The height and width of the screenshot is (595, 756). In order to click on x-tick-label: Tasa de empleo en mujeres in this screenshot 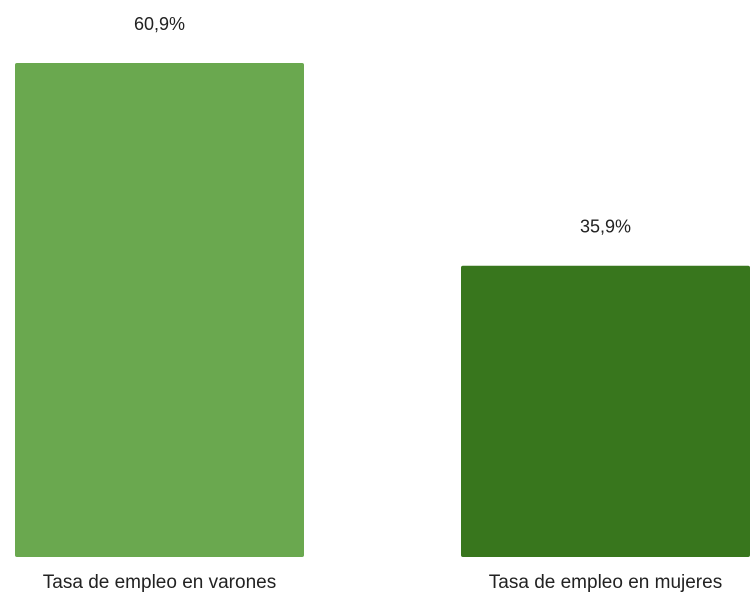, I will do `click(605, 582)`.